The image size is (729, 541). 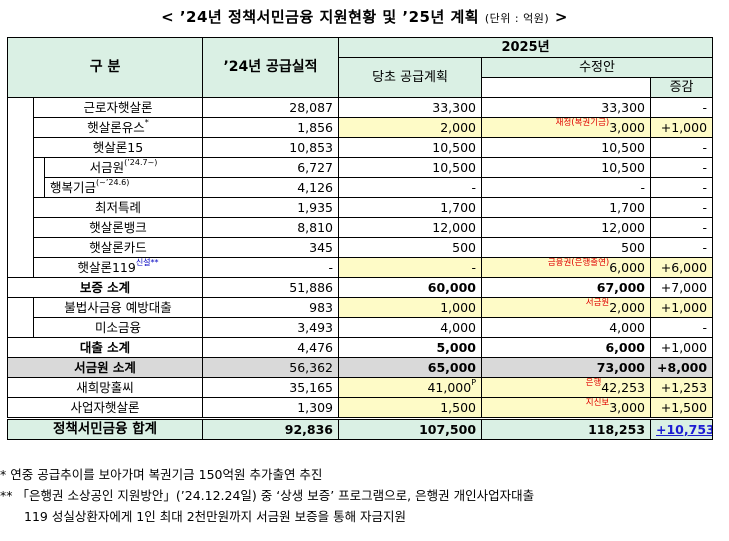 I want to click on row-note: 재정(복권기금), so click(x=582, y=123).